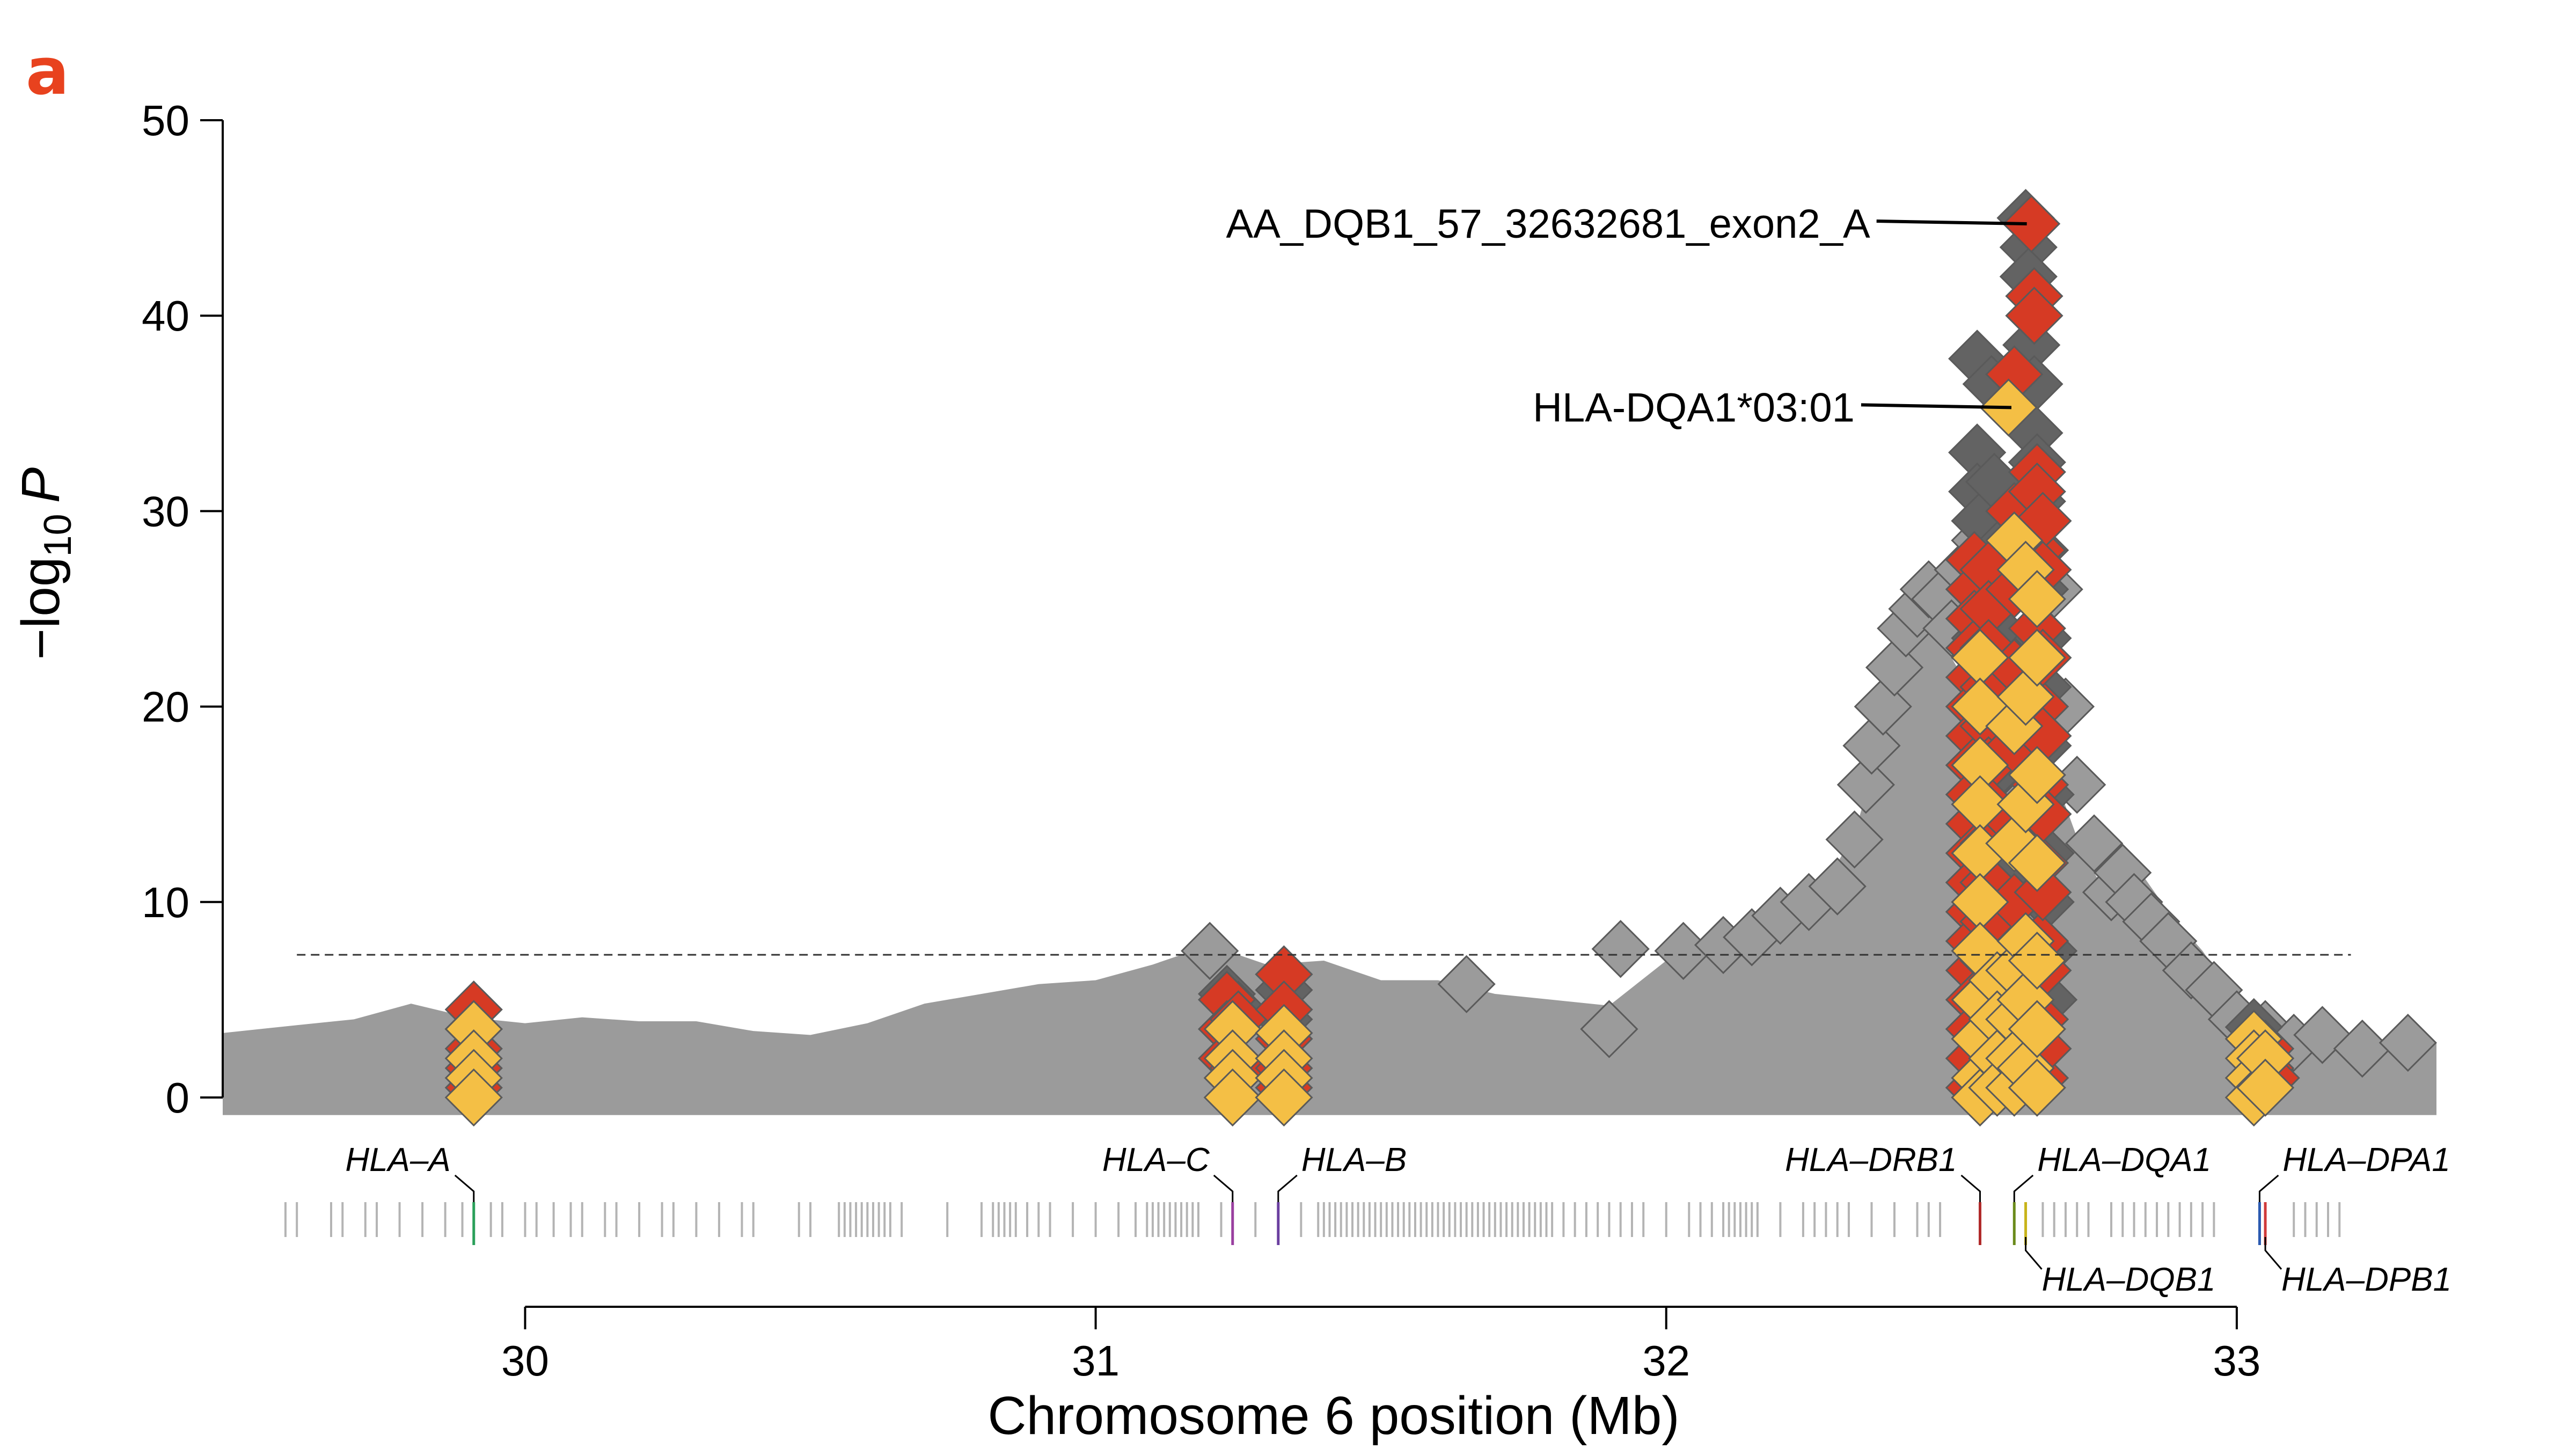 Image resolution: width=2576 pixels, height=1449 pixels. I want to click on x-tick-label: 33, so click(2236, 1361).